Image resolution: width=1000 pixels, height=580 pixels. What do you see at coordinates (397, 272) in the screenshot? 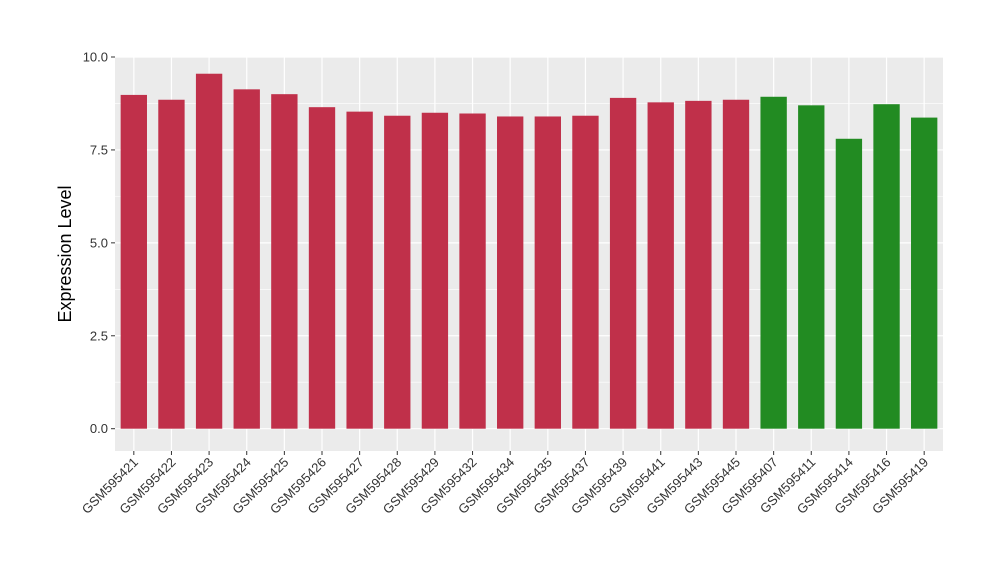
I see `bar-GSM595428` at bounding box center [397, 272].